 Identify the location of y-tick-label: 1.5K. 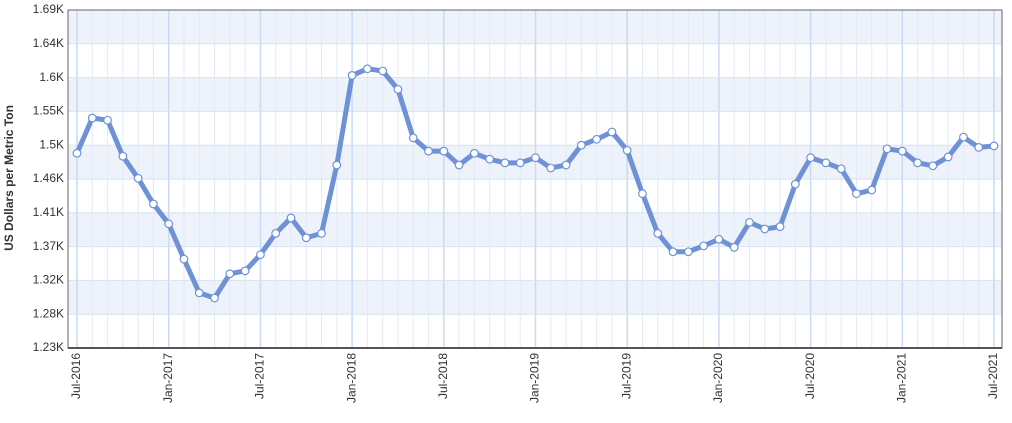
(51, 144).